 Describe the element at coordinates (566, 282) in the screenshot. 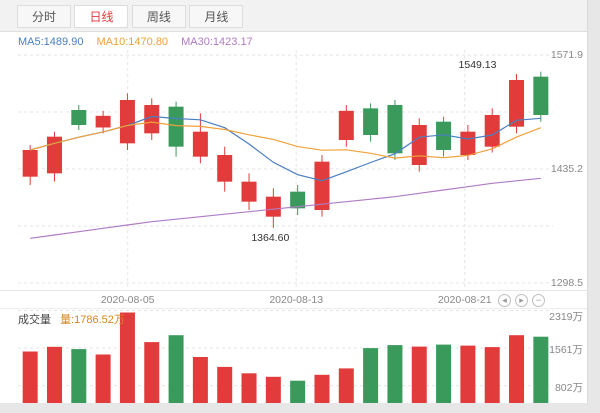

I see `price-axis-label: 1298.5` at that location.